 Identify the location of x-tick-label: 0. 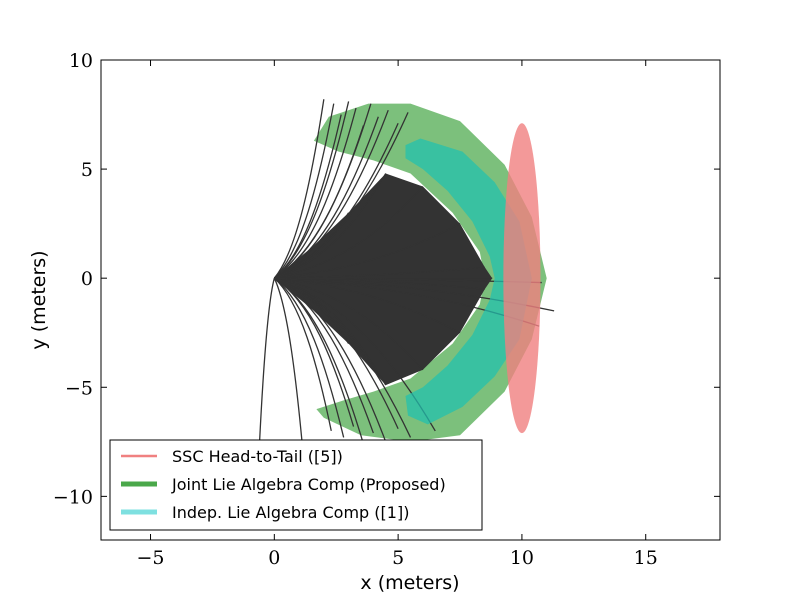
(274, 558).